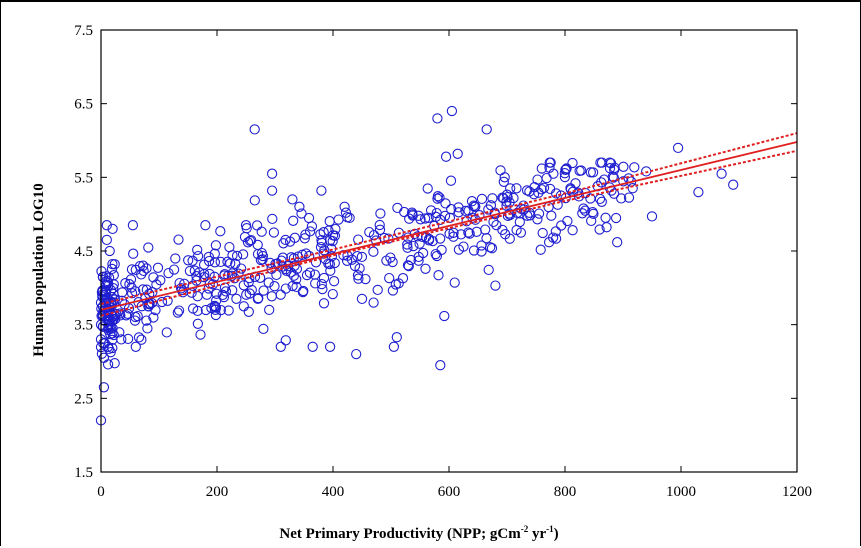  What do you see at coordinates (449, 492) in the screenshot?
I see `x-tick-label: 600` at bounding box center [449, 492].